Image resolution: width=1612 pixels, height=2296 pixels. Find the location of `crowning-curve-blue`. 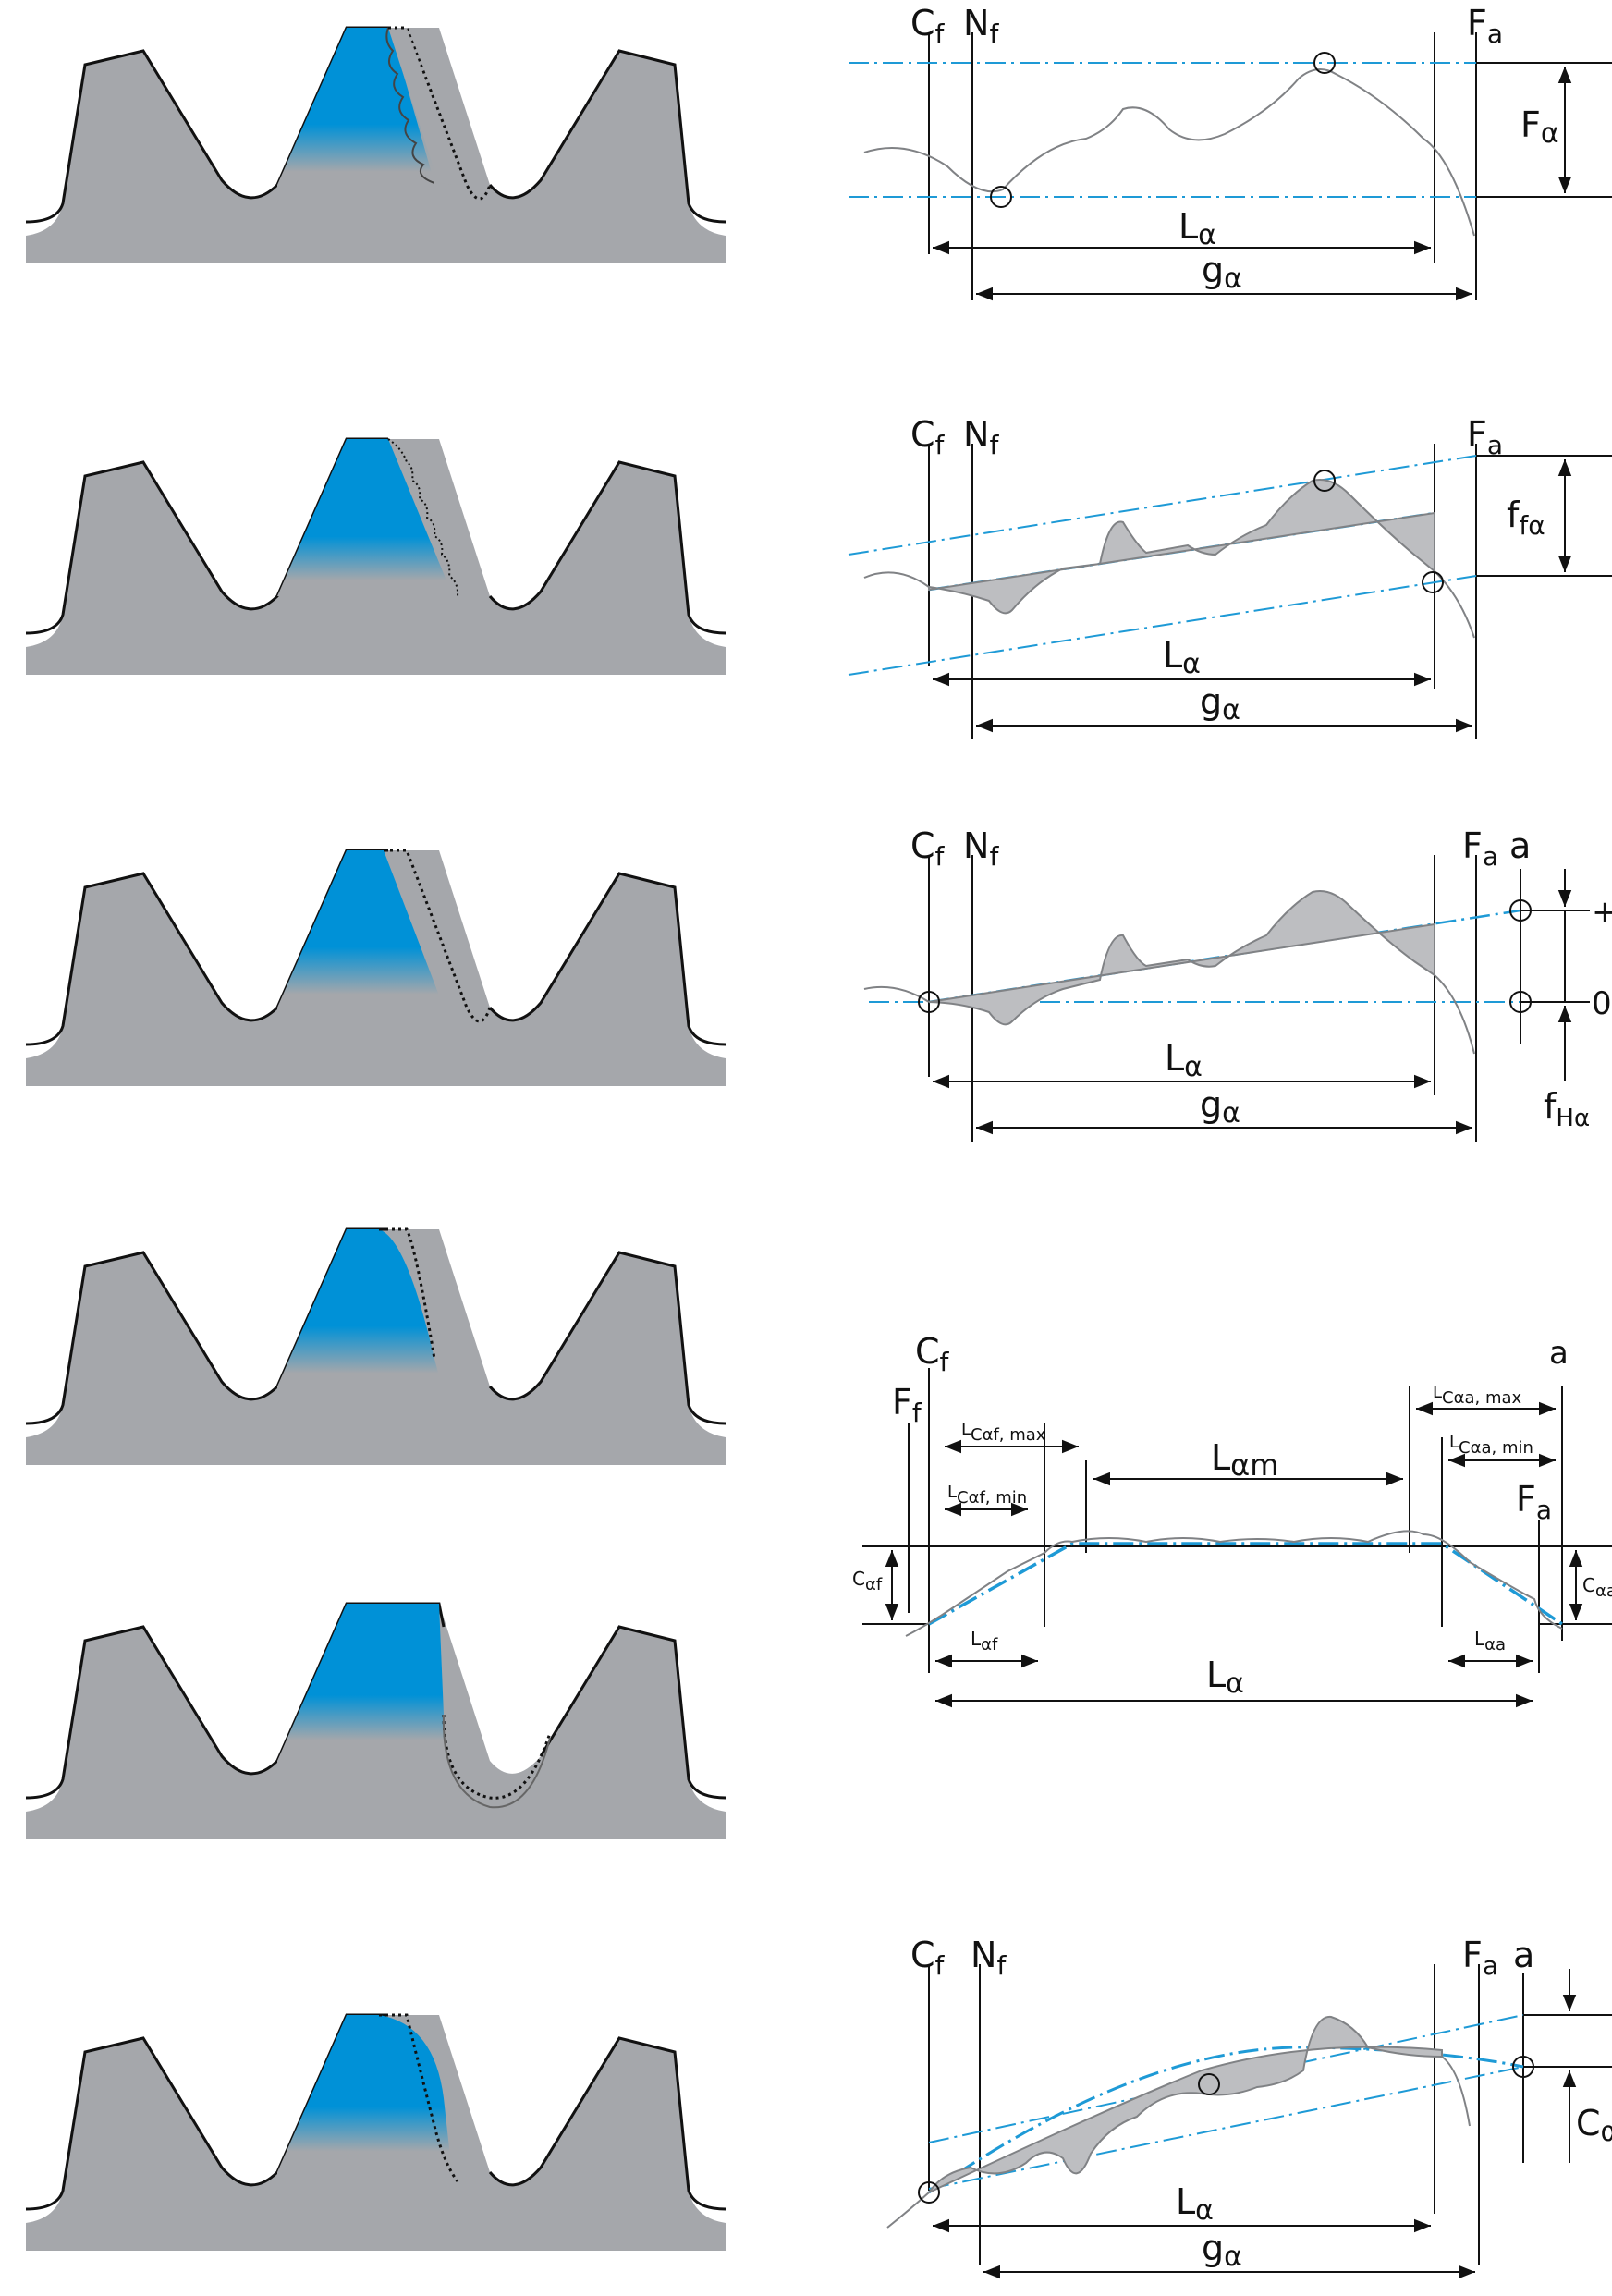

crowning-curve-blue is located at coordinates (1226, 2120).